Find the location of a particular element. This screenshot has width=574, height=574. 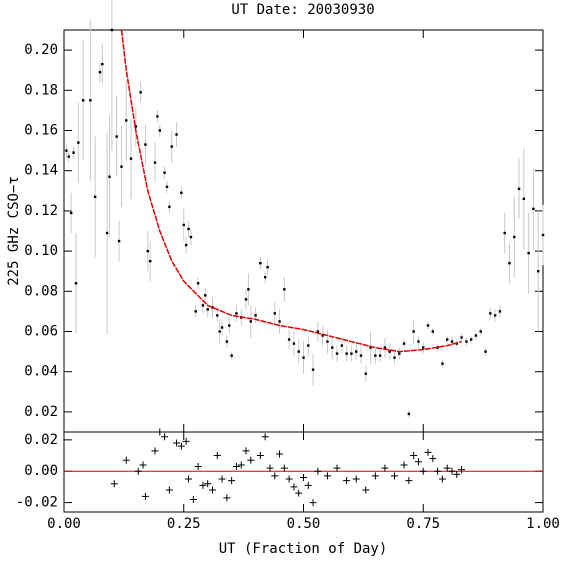

x-tick-label: 0.25 is located at coordinates (184, 524).